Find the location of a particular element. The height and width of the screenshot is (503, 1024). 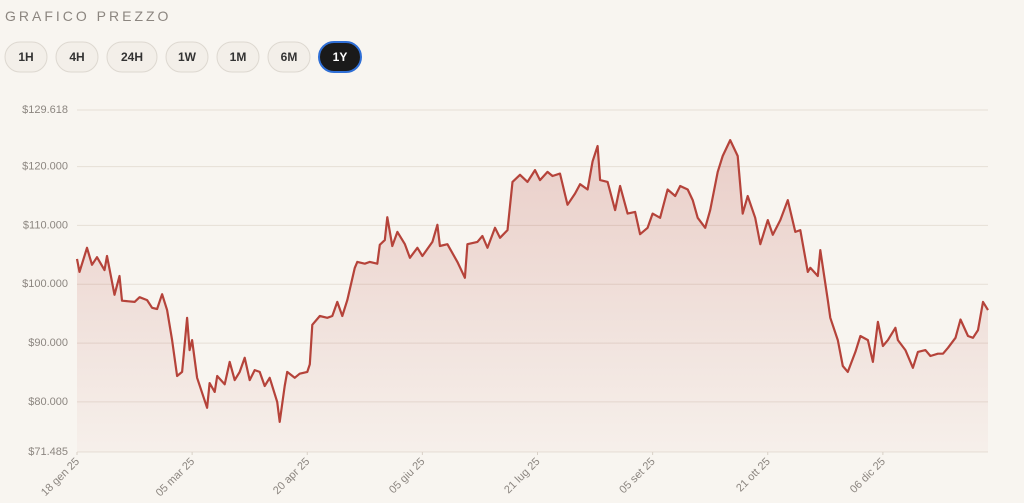

range-button-label: 4H is located at coordinates (76, 57).